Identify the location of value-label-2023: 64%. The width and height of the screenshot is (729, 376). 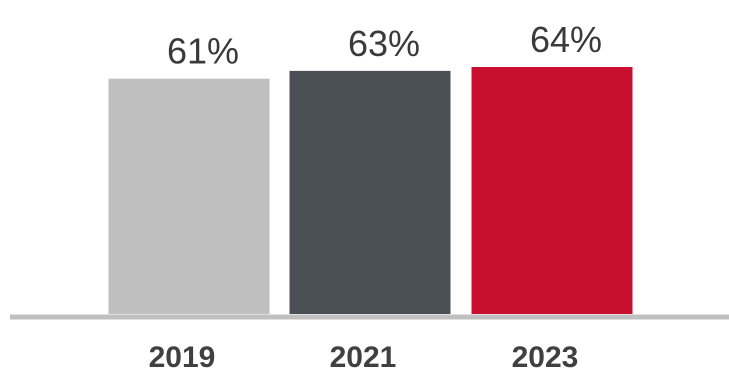
(566, 39).